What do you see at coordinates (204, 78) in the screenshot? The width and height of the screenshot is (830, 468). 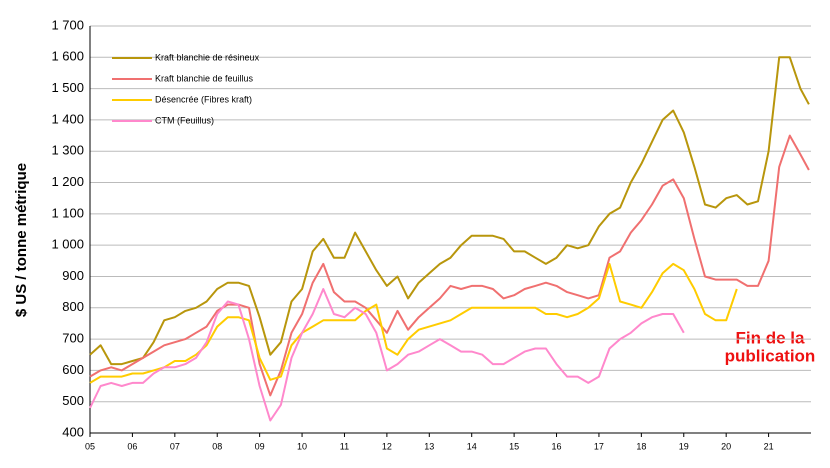 I see `legend-label: Kraft blanchie de feuillus` at bounding box center [204, 78].